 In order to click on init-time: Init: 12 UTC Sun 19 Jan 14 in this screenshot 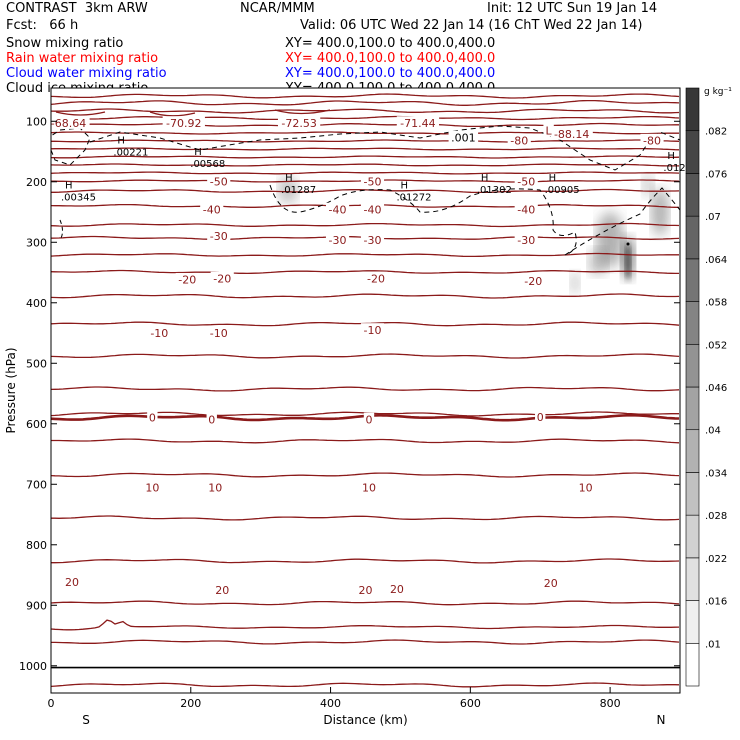, I will do `click(572, 8)`.